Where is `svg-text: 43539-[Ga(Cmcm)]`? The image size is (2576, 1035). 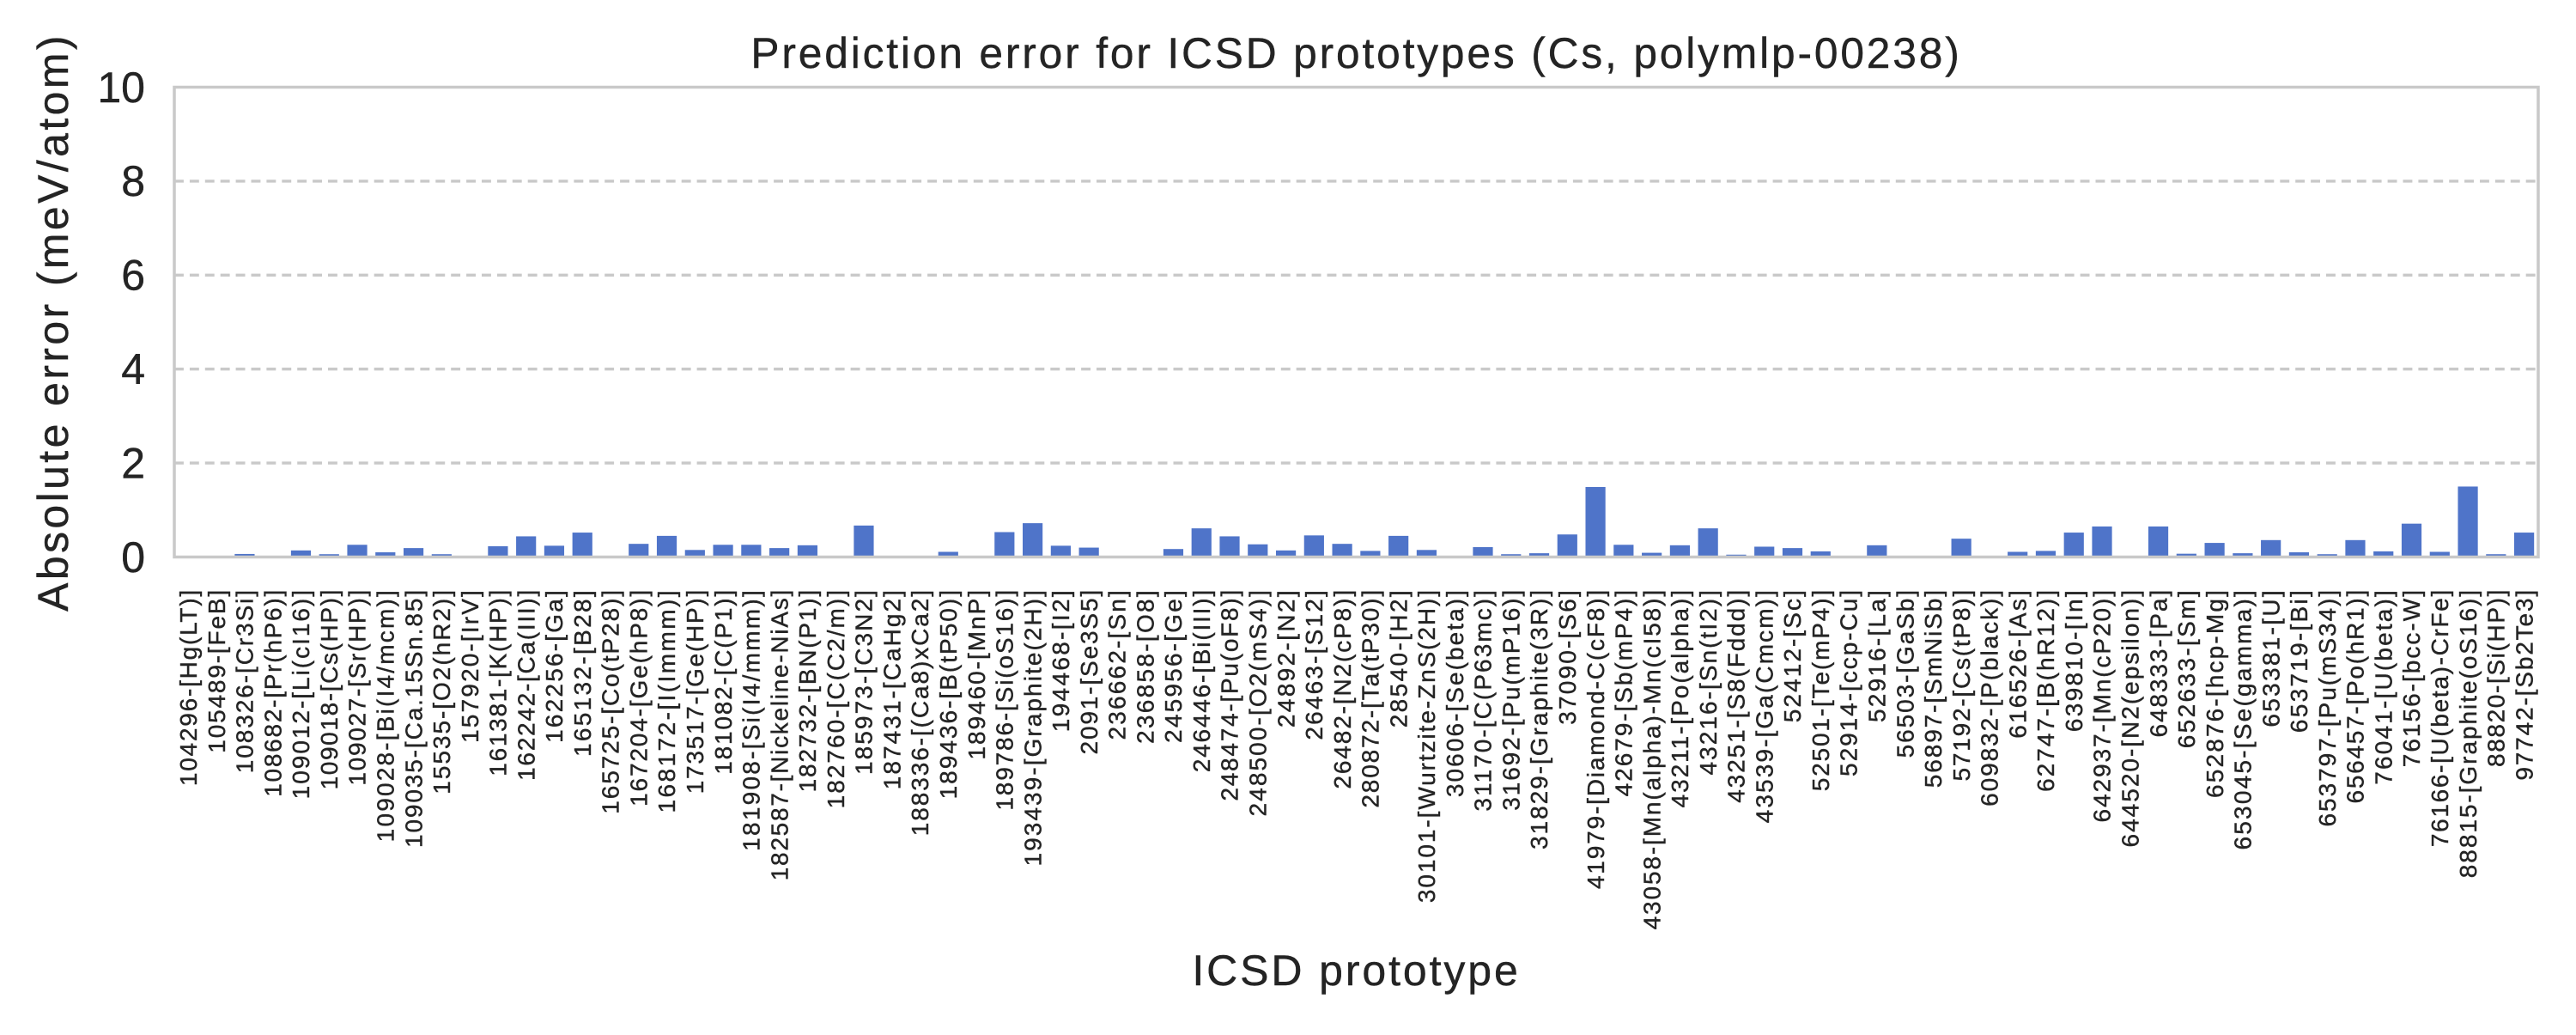 svg-text: 43539-[Ga(Cmcm)] is located at coordinates (1764, 705).